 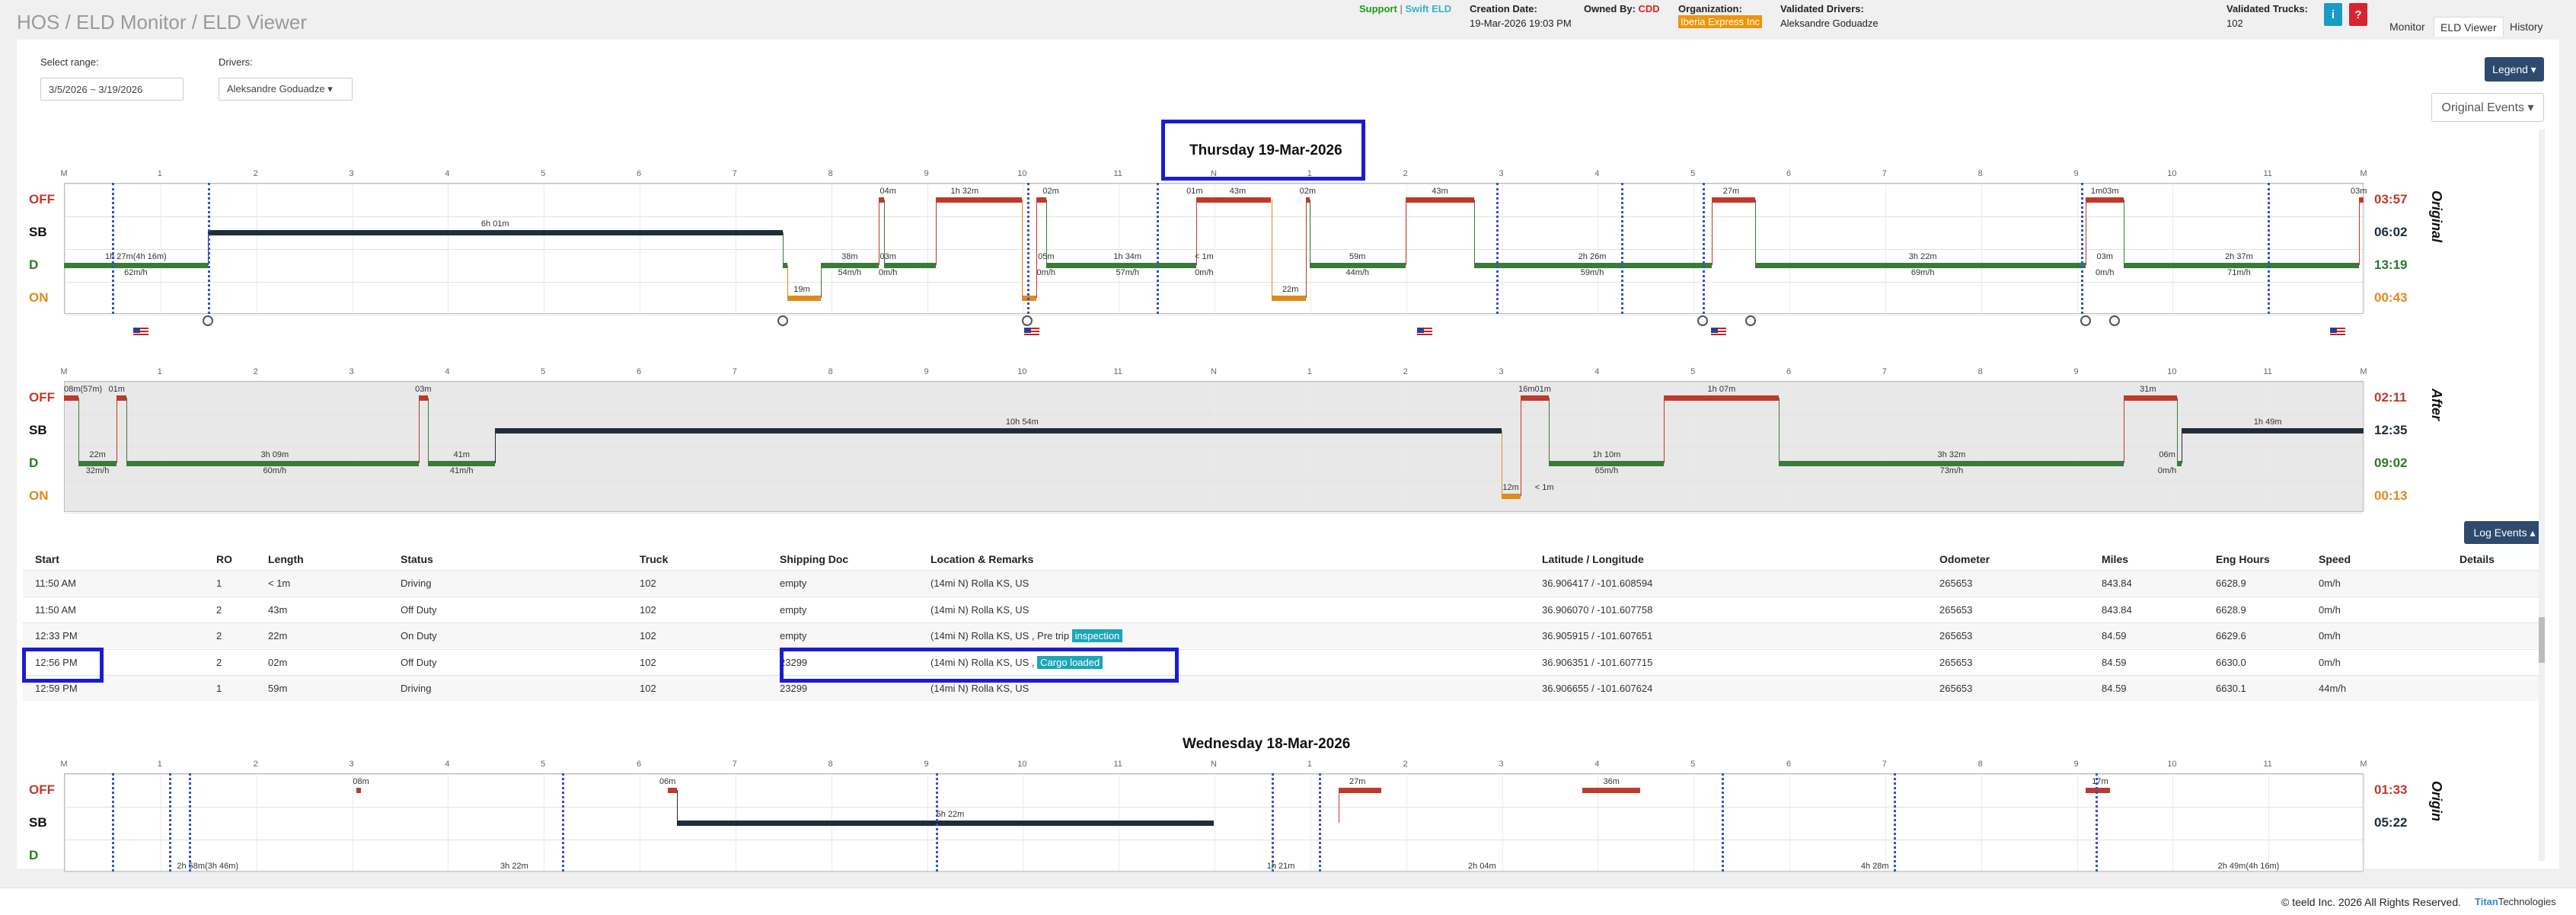 I want to click on info-button: i, so click(x=2333, y=14).